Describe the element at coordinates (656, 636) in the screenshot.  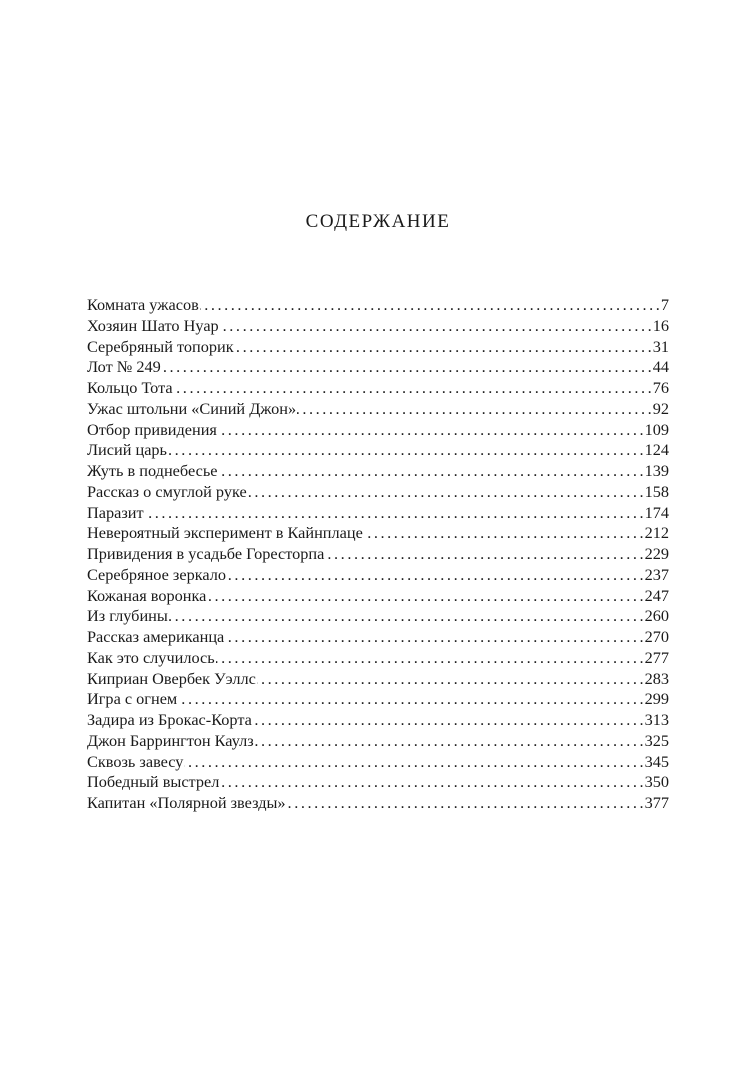
I see `toc-entry-page: 270` at that location.